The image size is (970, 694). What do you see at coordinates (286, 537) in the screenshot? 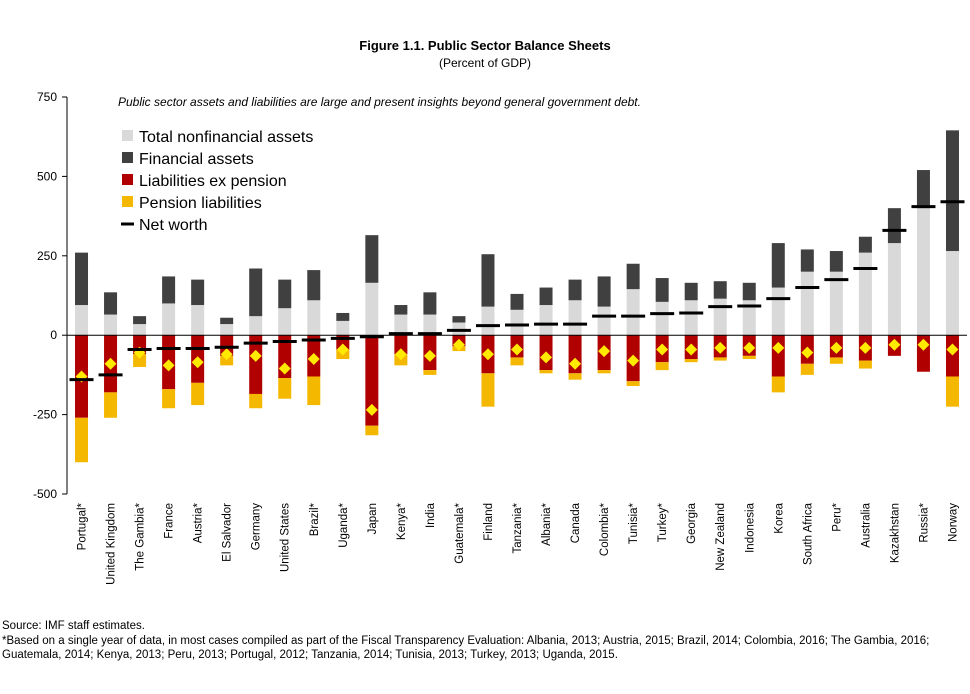
I see `x-category-label: United States` at bounding box center [286, 537].